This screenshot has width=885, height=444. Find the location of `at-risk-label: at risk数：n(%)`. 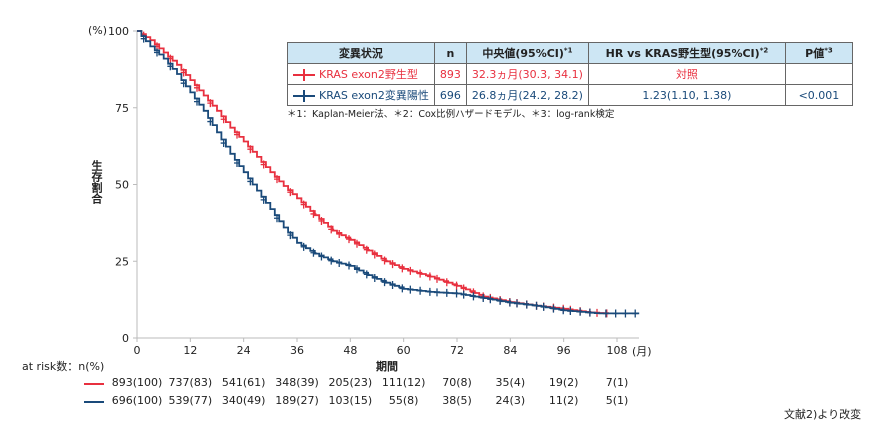

at-risk-label: at risk数：n(%) is located at coordinates (63, 366).